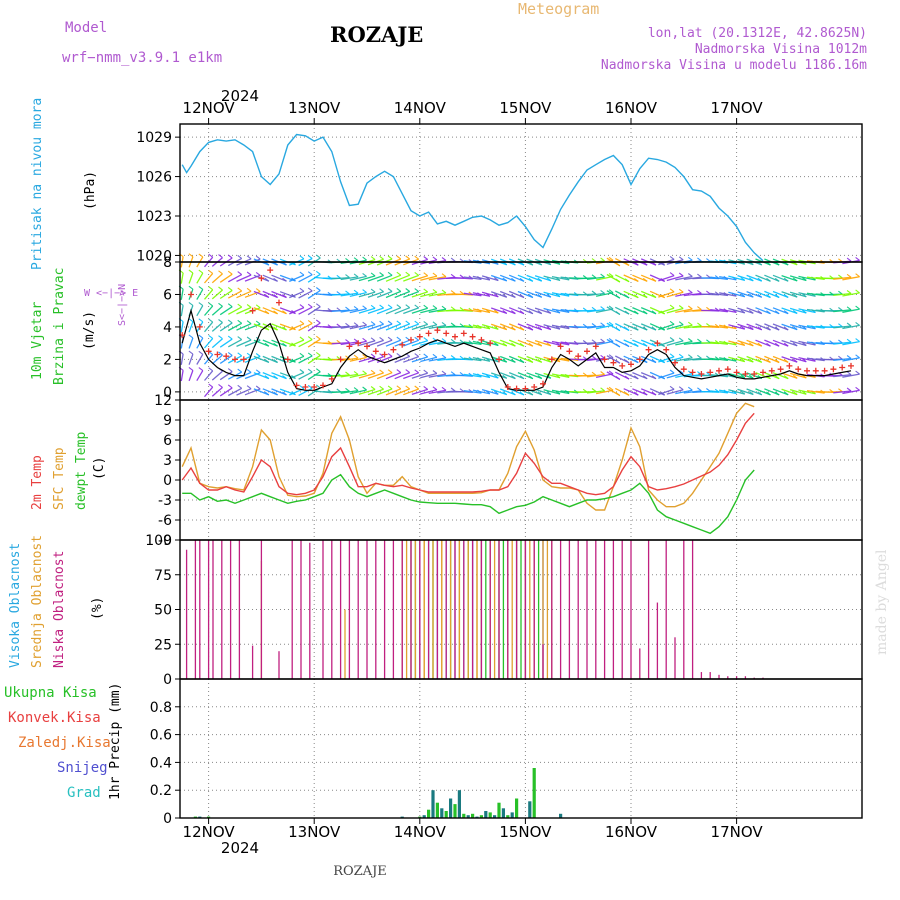 The width and height of the screenshot is (900, 900). I want to click on precipitation-ytick-label: 0, so click(167, 819).